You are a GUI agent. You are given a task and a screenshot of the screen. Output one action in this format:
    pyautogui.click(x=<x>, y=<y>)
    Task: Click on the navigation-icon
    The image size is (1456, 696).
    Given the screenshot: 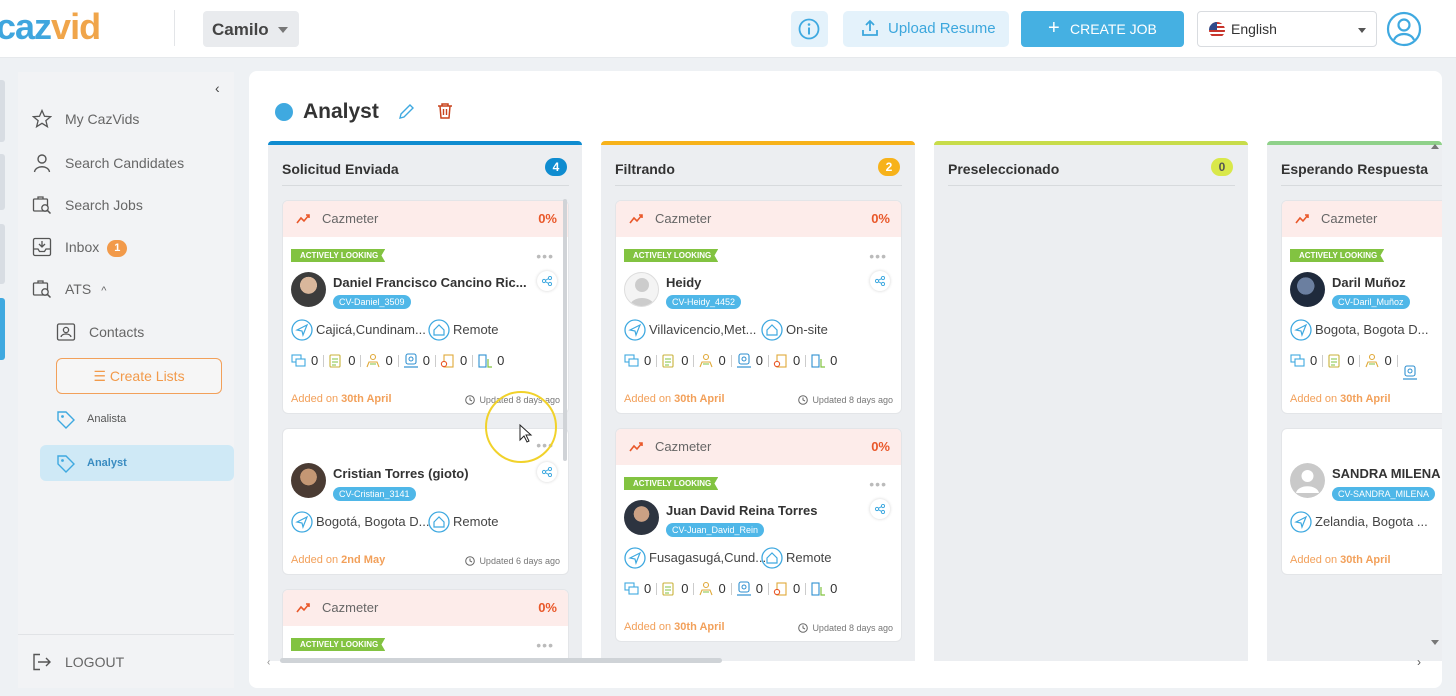 What is the action you would take?
    pyautogui.click(x=635, y=330)
    